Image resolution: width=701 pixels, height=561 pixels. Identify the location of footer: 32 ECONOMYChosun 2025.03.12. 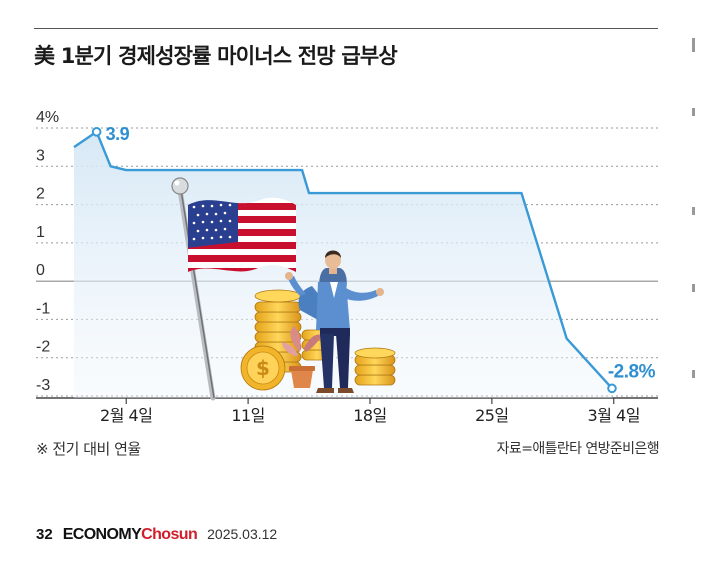
(156, 535).